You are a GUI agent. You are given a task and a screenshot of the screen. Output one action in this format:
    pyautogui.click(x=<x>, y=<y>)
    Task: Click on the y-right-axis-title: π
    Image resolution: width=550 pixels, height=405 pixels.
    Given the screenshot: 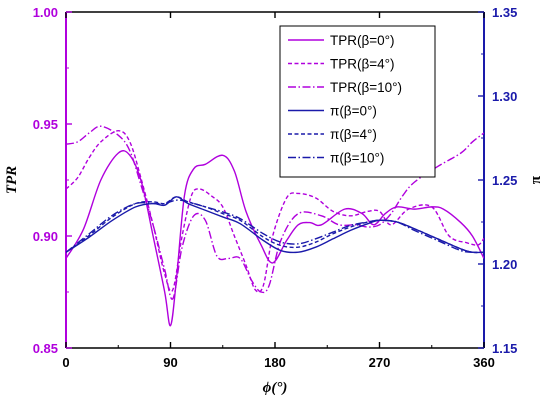 What is the action you would take?
    pyautogui.click(x=536, y=179)
    